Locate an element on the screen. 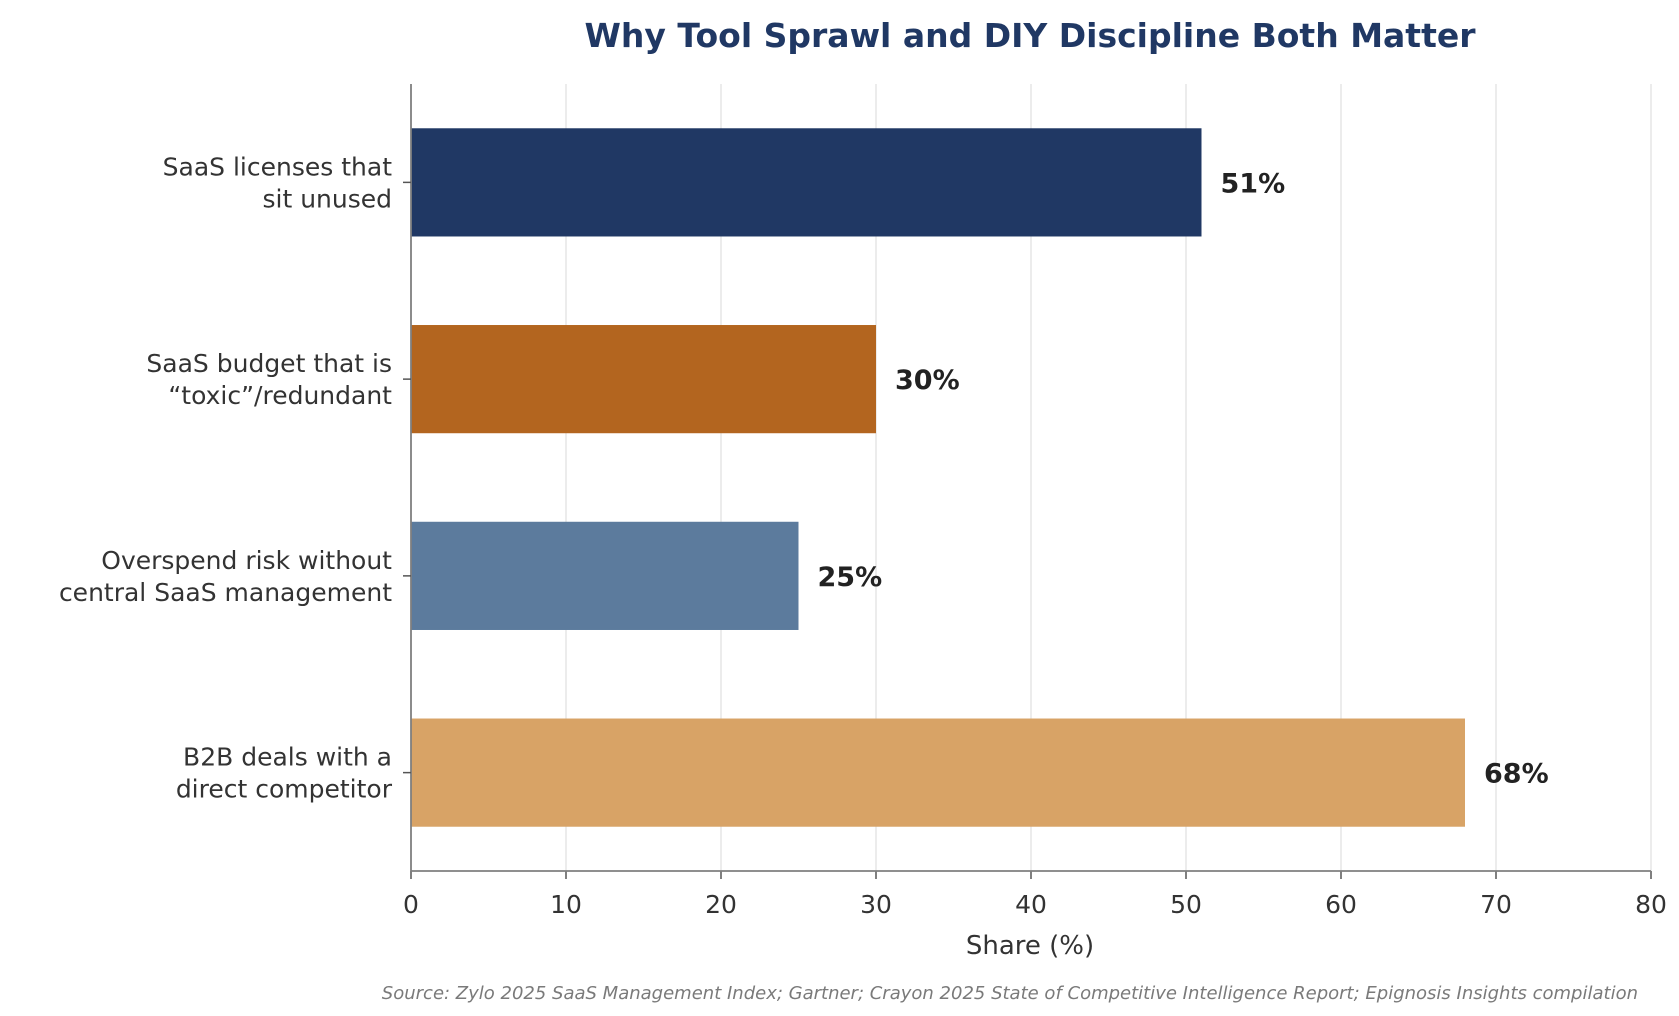  x-tick-label: 70 is located at coordinates (1496, 904).